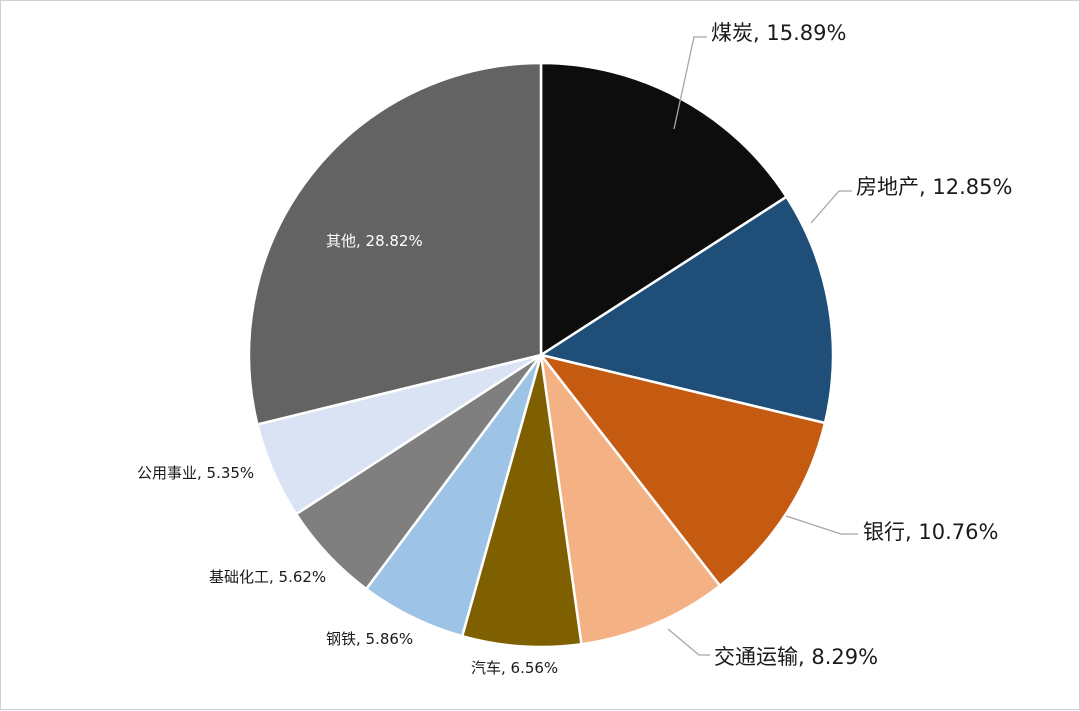  I want to click on pie-slice-auto, so click(521, 501).